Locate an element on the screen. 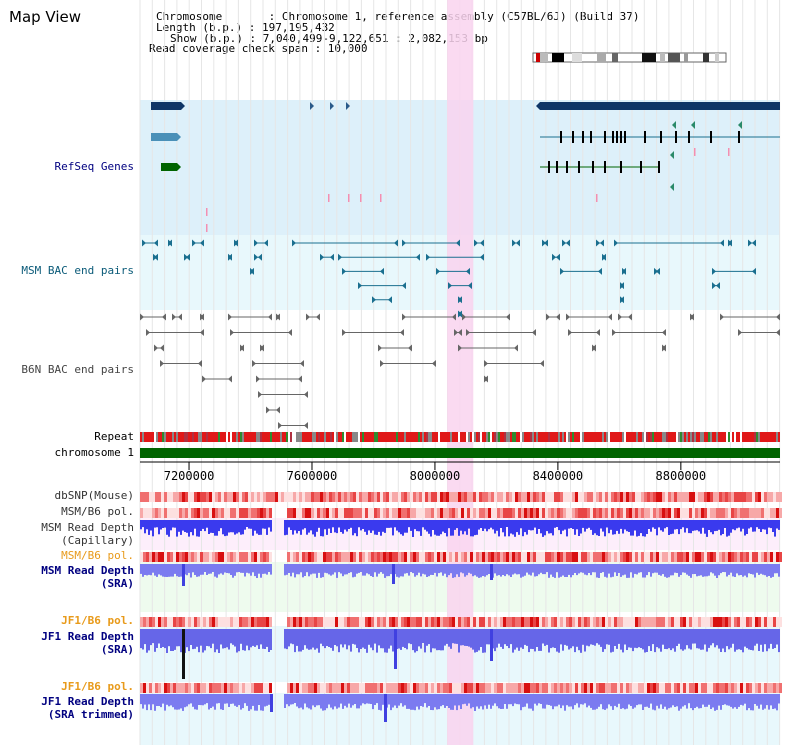 Image resolution: width=800 pixels, height=745 pixels. refseq-exons is located at coordinates (474, 167).